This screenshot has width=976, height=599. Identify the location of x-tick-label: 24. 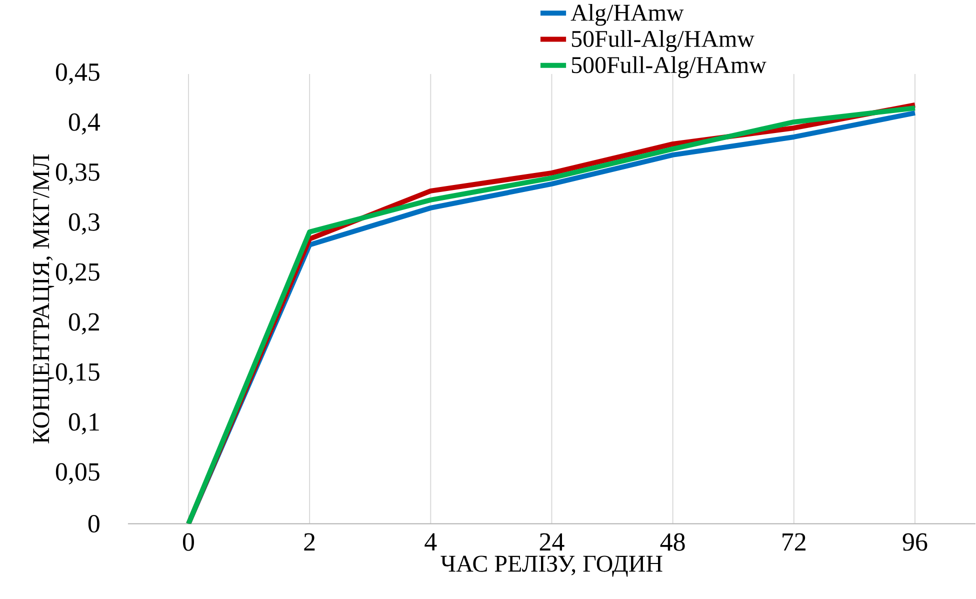
(552, 542).